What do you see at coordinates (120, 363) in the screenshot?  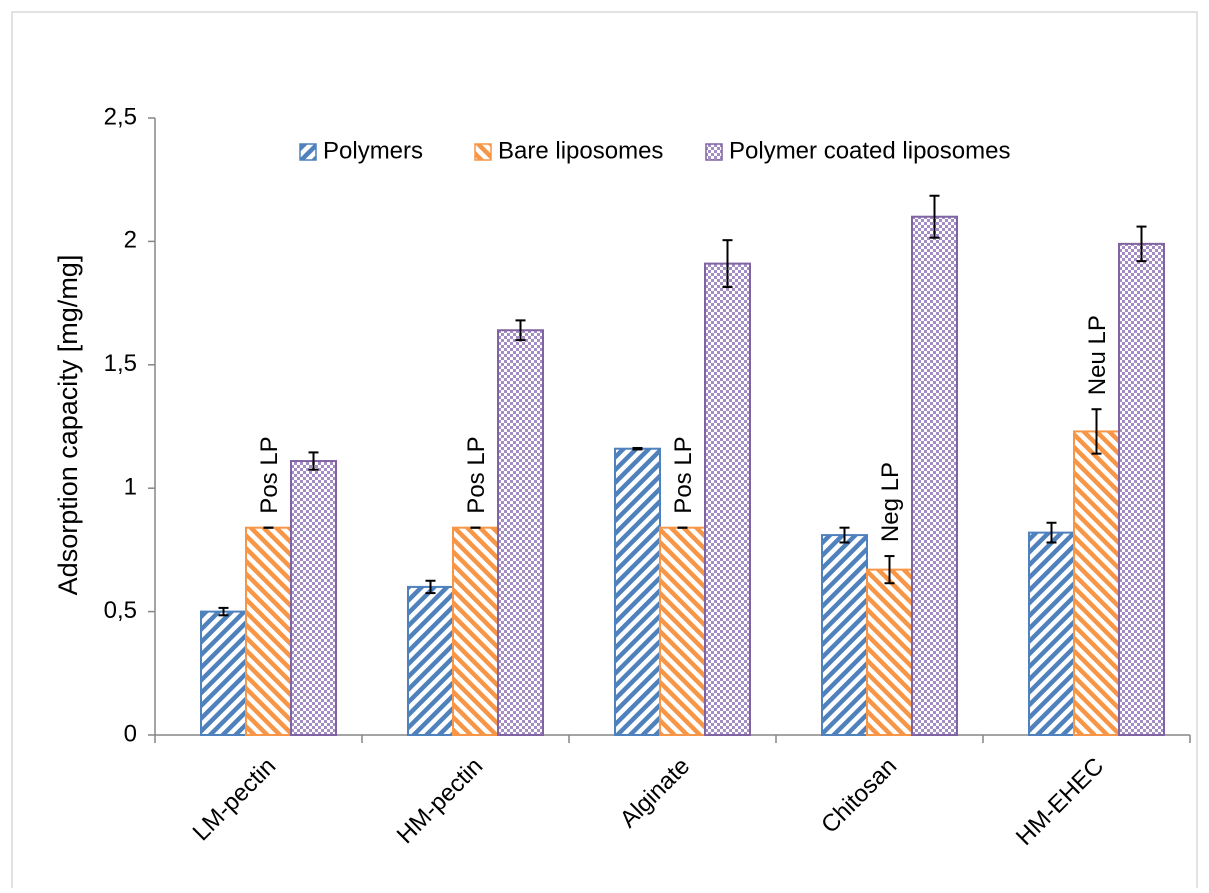 I see `y-tick-label: 1,5` at bounding box center [120, 363].